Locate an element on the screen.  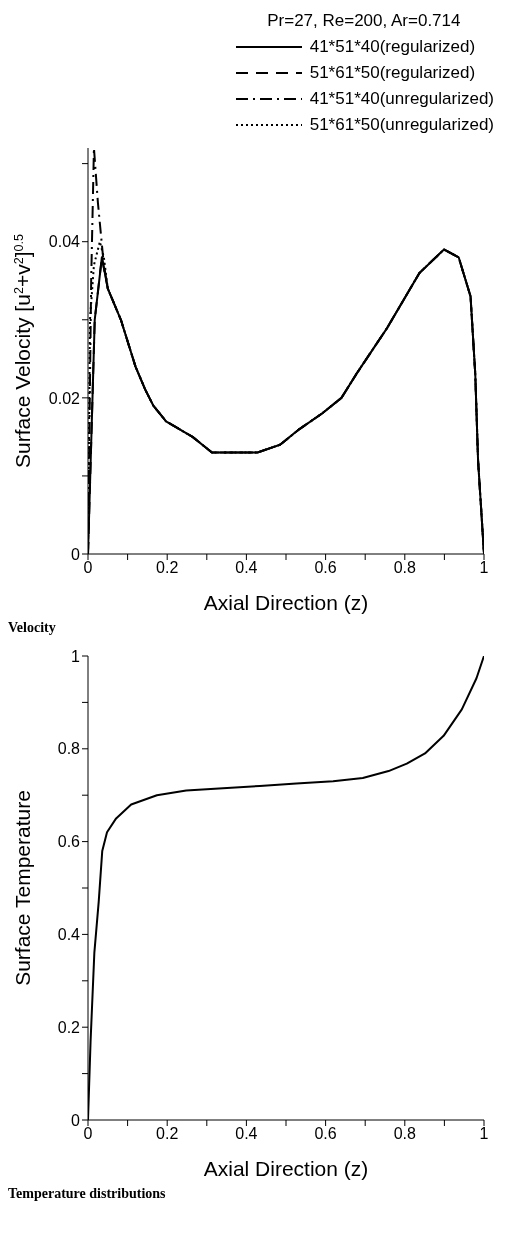
text: Temperature distributions is located at coordinates (87, 1194).